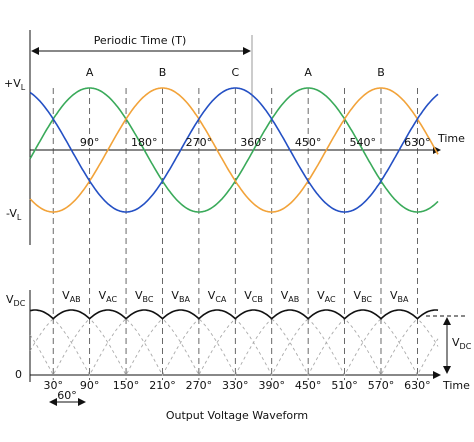  What do you see at coordinates (90, 385) in the screenshot?
I see `bottom-tick-label: 90°` at bounding box center [90, 385].